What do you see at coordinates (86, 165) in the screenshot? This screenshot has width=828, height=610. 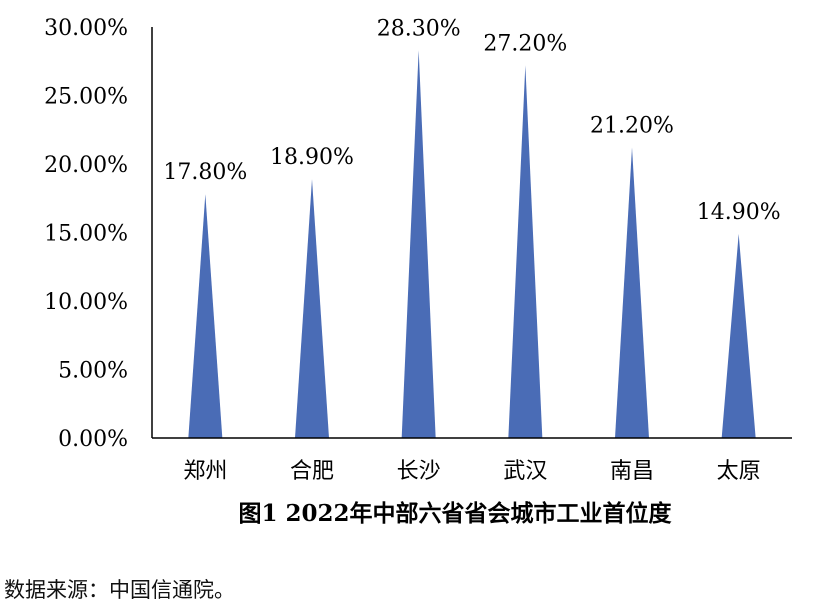 I see `y-tick-label: 20.00%` at bounding box center [86, 165].